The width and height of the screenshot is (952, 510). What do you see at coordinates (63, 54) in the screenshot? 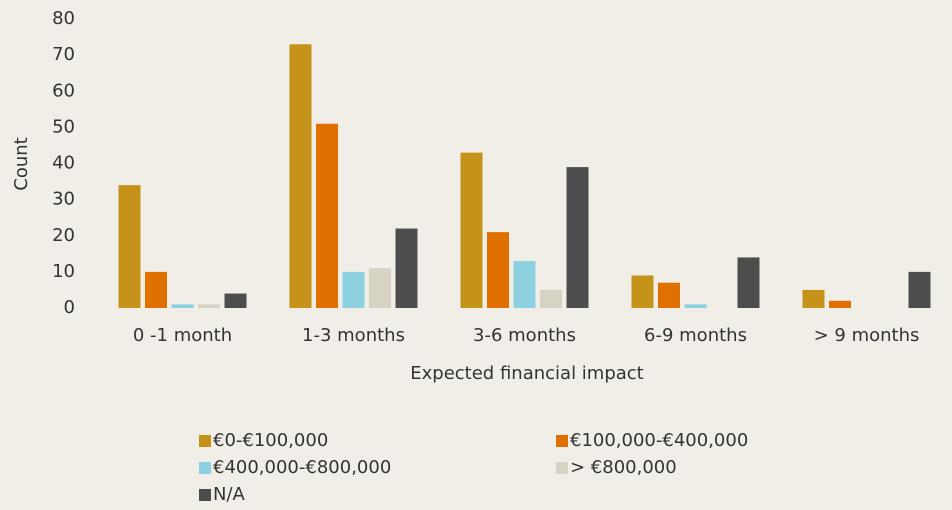
I see `y-tick-label: 70` at bounding box center [63, 54].